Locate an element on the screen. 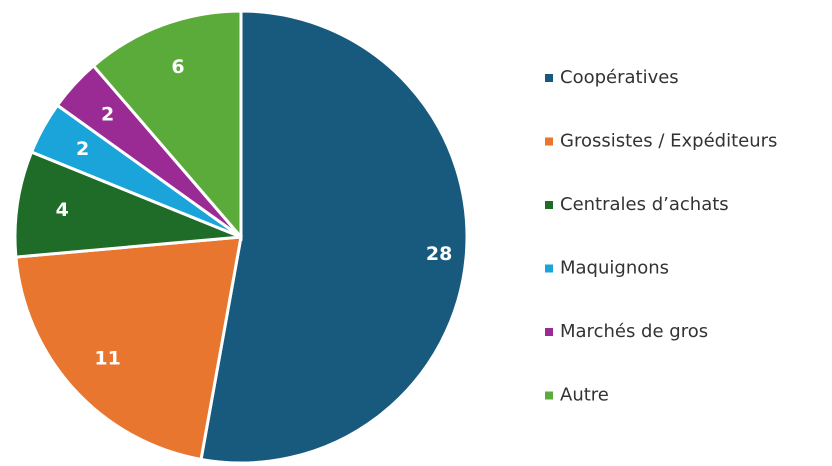  data-label: 4 is located at coordinates (62, 210).